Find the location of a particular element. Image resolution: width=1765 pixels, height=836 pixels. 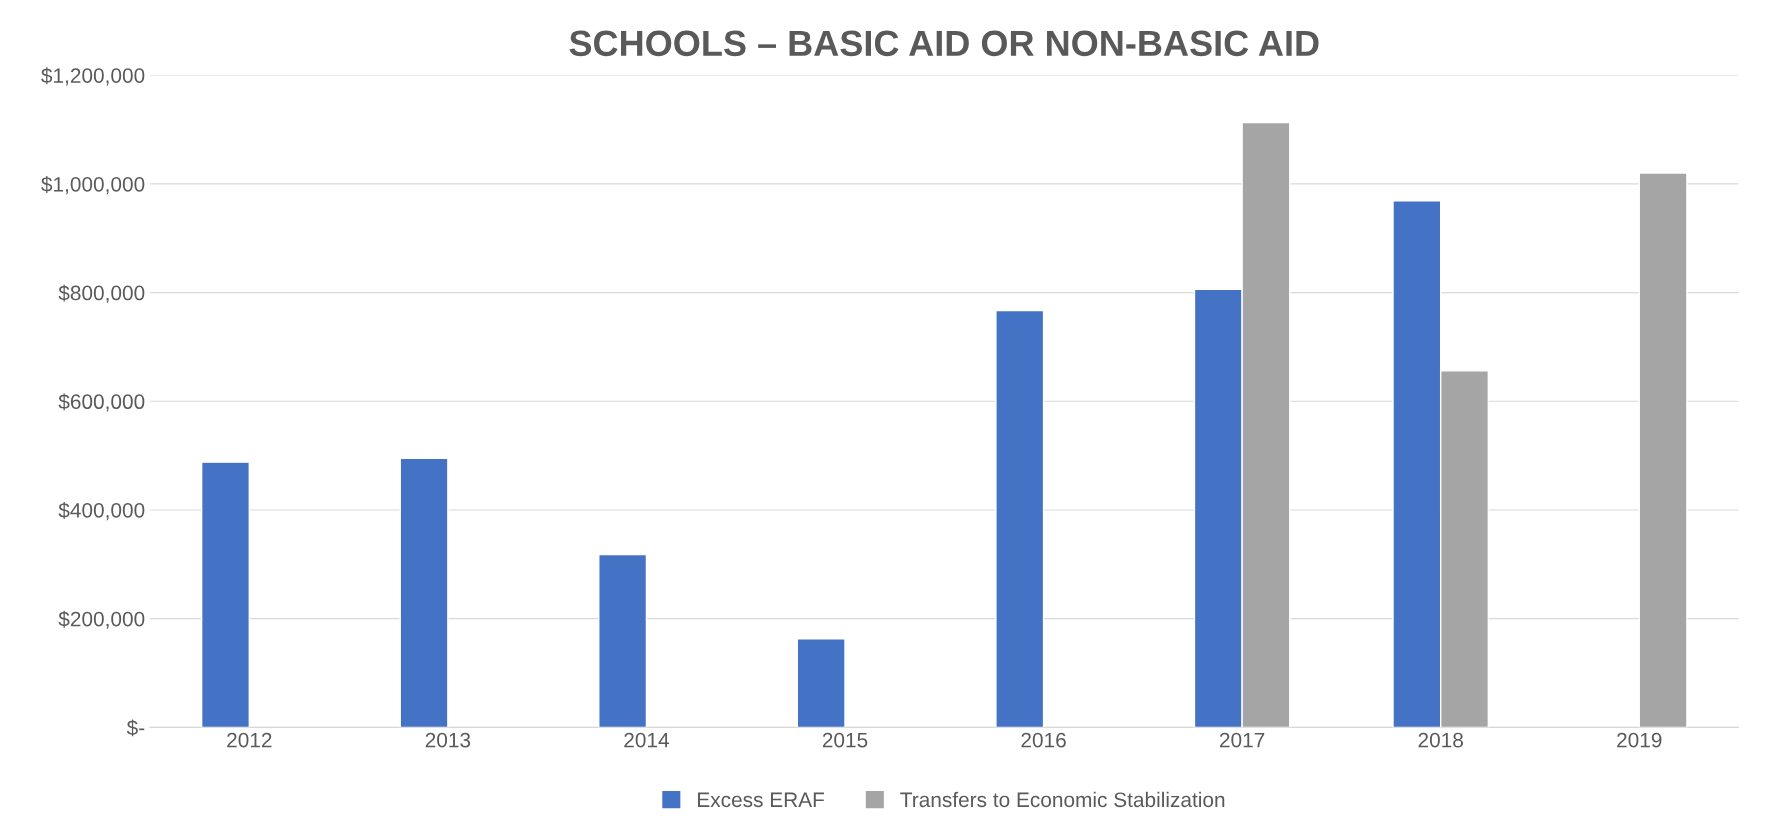

x-tick-label: 2014 is located at coordinates (646, 740).